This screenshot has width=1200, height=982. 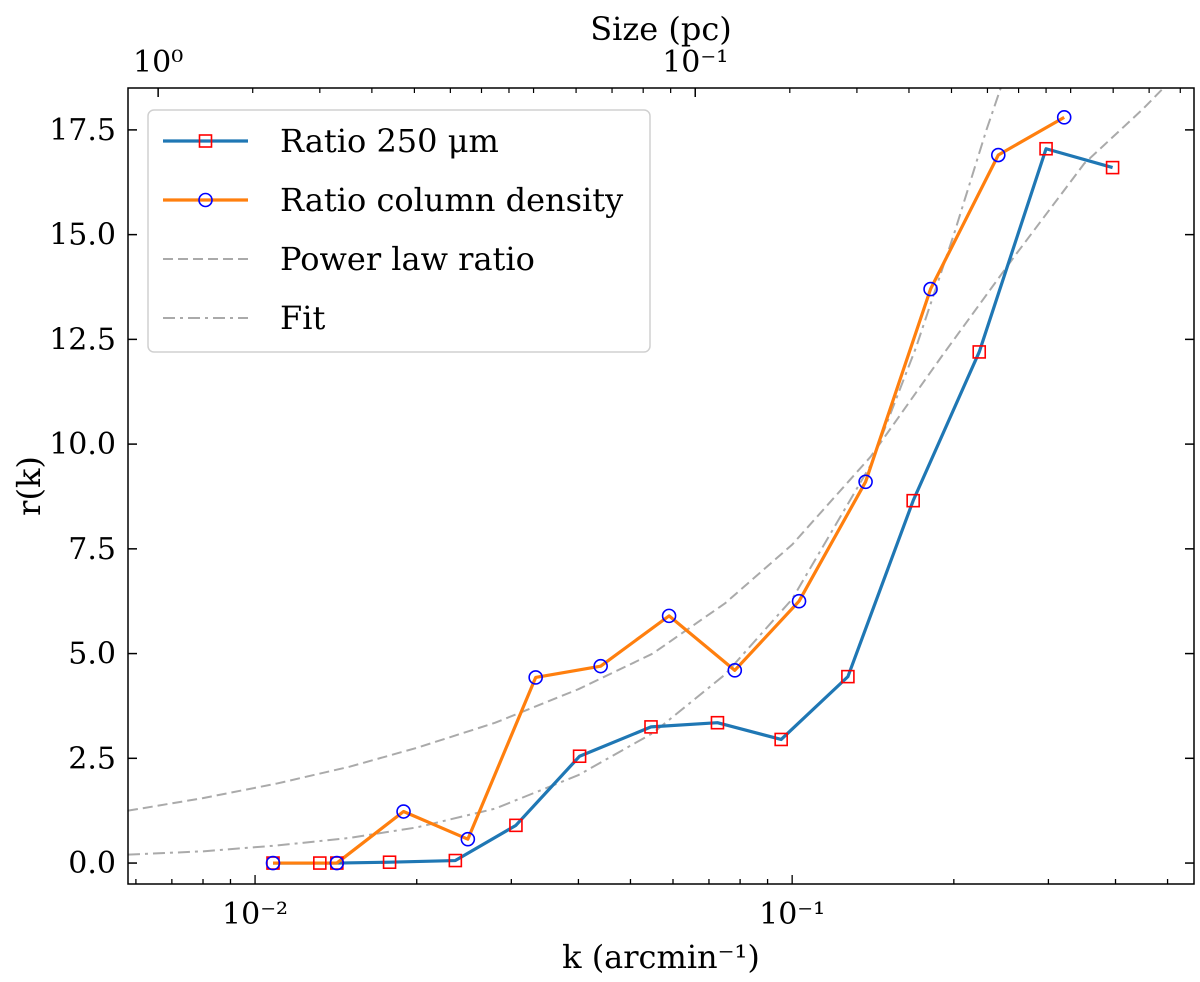 I want to click on y-tick-label: 5.0, so click(x=92, y=654).